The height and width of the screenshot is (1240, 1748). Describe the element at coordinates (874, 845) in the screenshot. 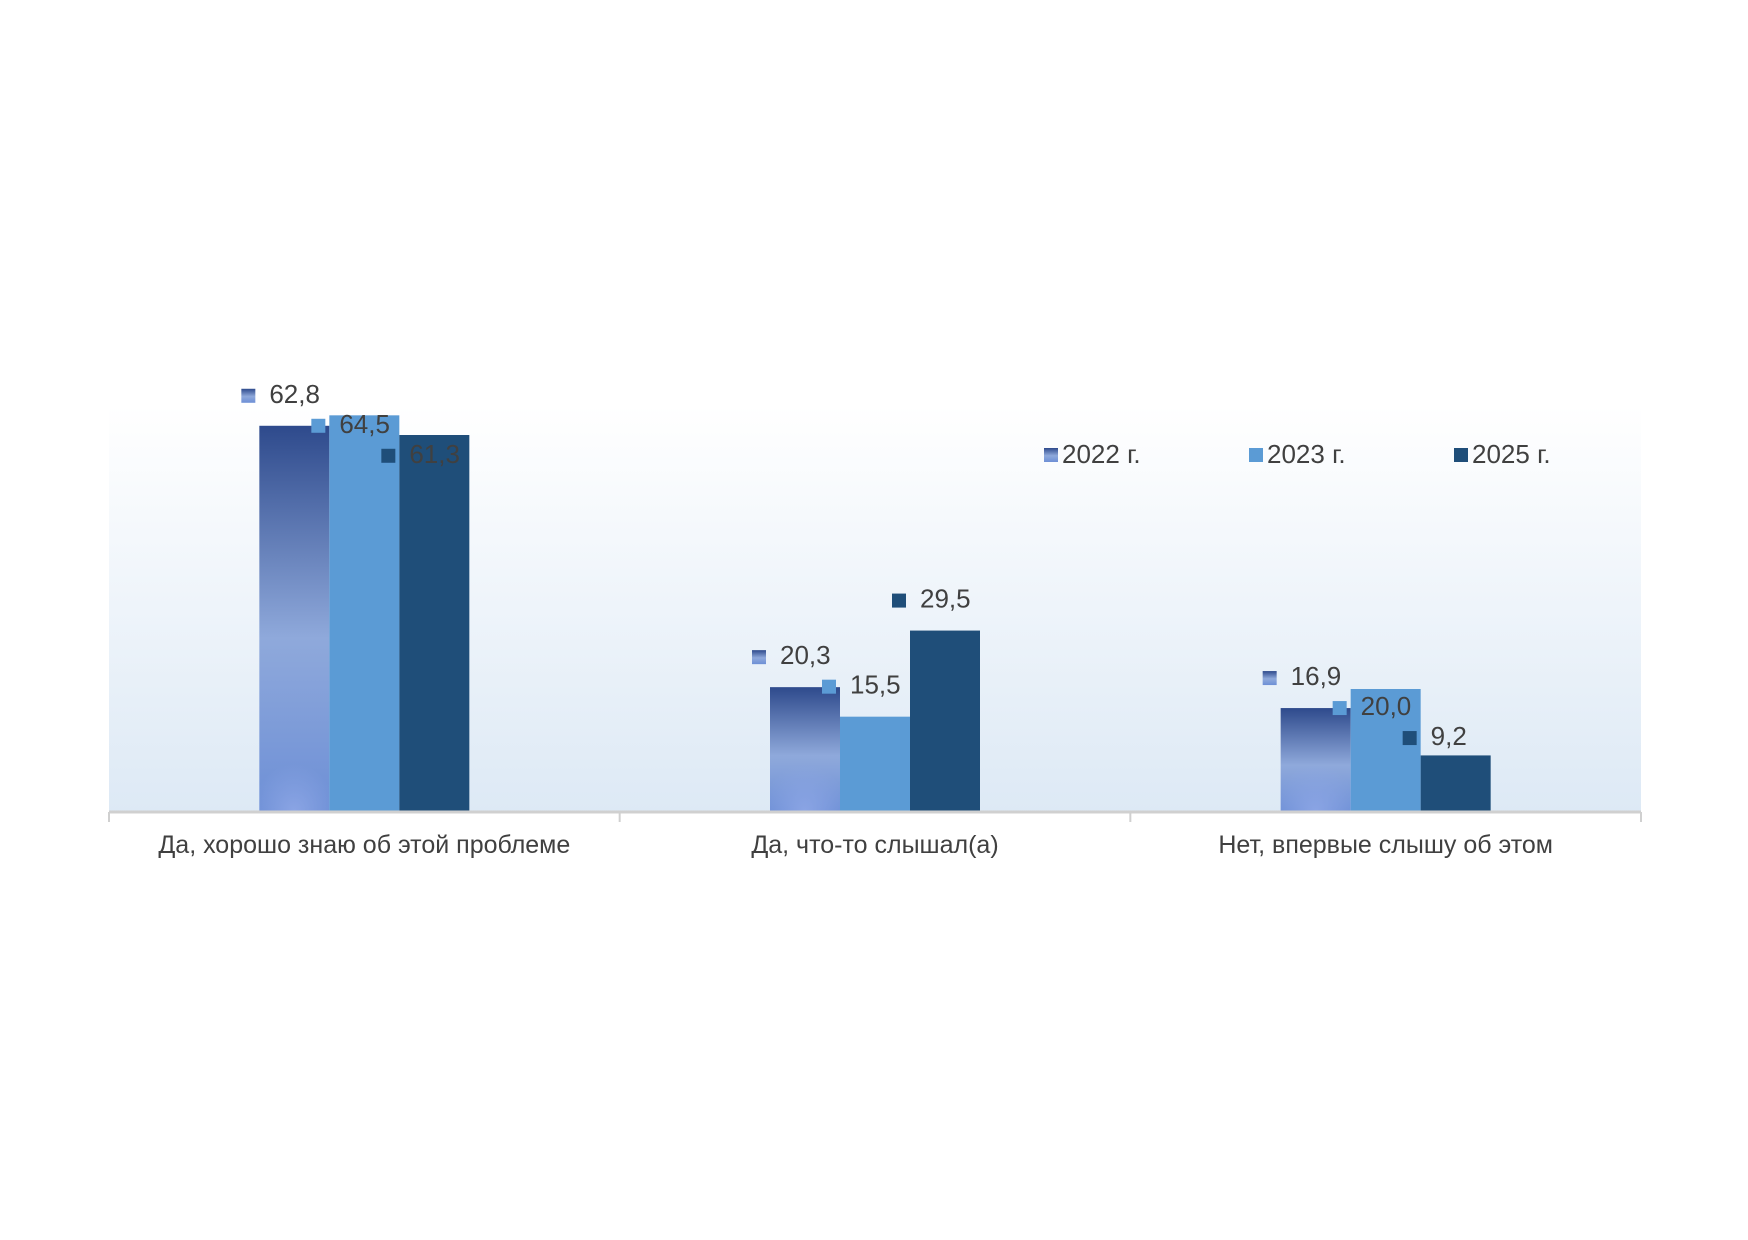

I see `x-tick-label: Да, что-то слышал(а)` at that location.